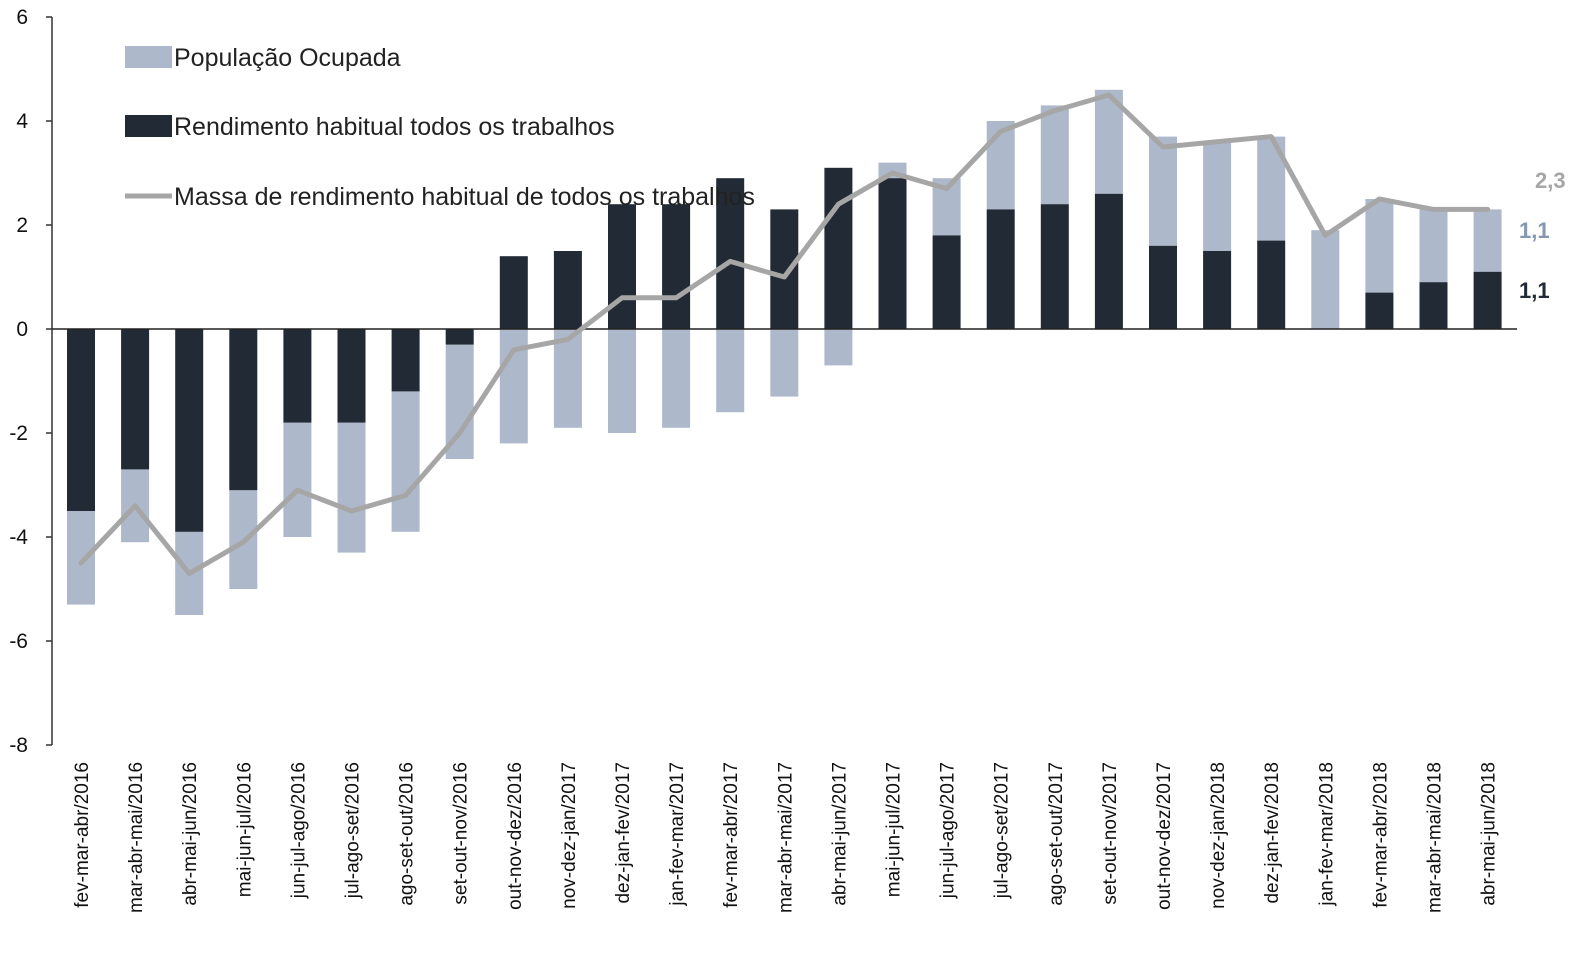 Image resolution: width=1575 pixels, height=959 pixels. Describe the element at coordinates (839, 834) in the screenshot. I see `x-category-label: abr-mai-jun/2017` at that location.